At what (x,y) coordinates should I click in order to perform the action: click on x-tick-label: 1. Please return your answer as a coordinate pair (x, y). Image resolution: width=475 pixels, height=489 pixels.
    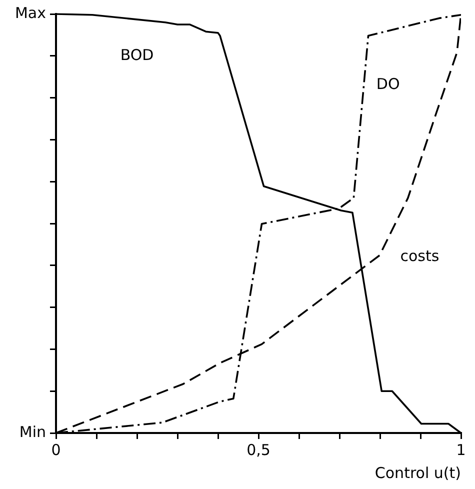
    Looking at the image, I should click on (461, 449).